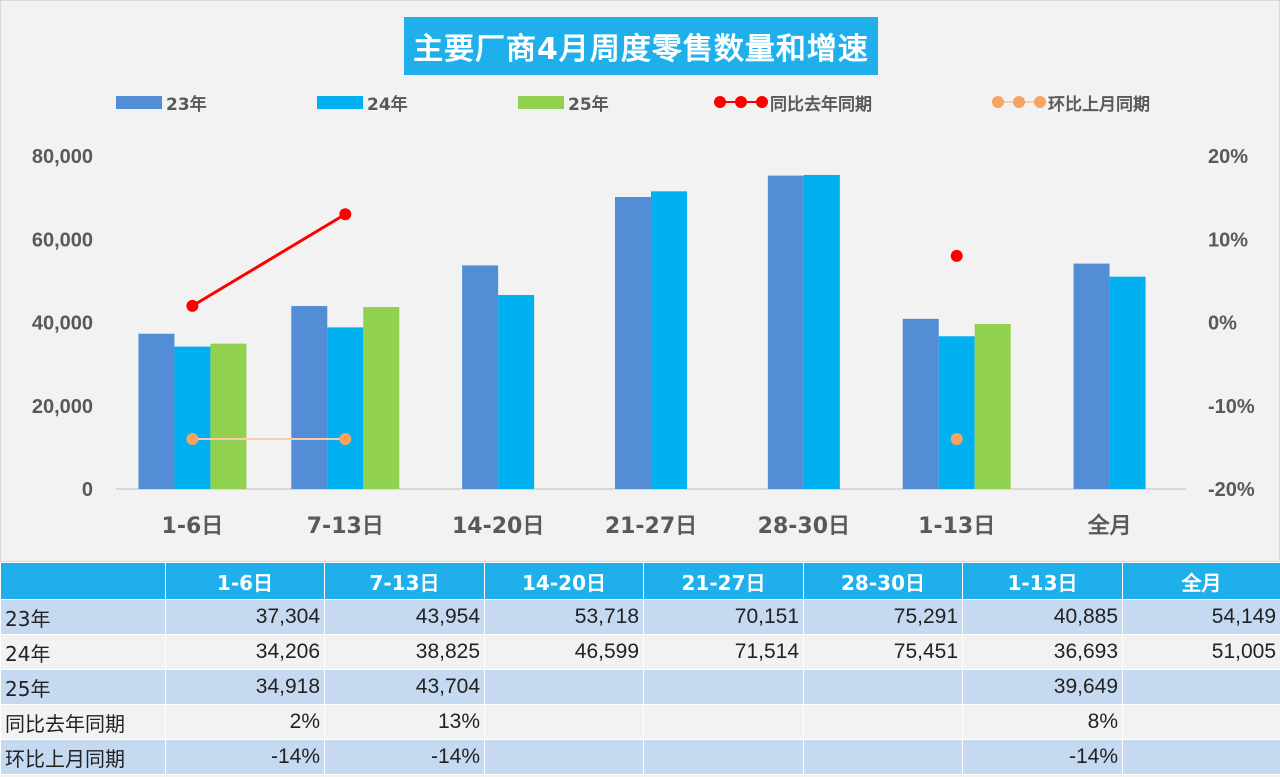  Describe the element at coordinates (186, 104) in the screenshot. I see `legend-label: 23年` at that location.